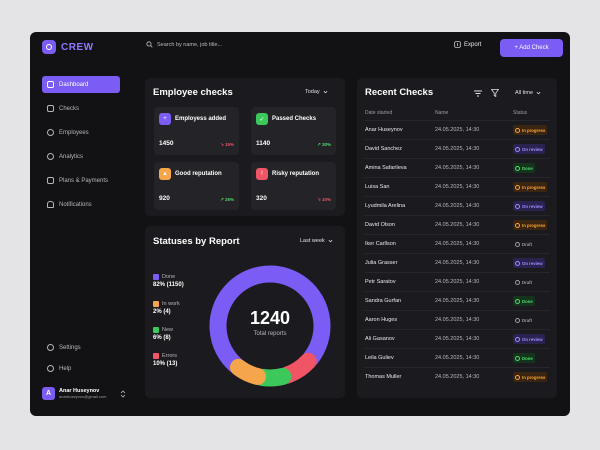 The image size is (600, 450). Describe the element at coordinates (81, 108) in the screenshot. I see `sidebar-item-checks: Checks` at that location.